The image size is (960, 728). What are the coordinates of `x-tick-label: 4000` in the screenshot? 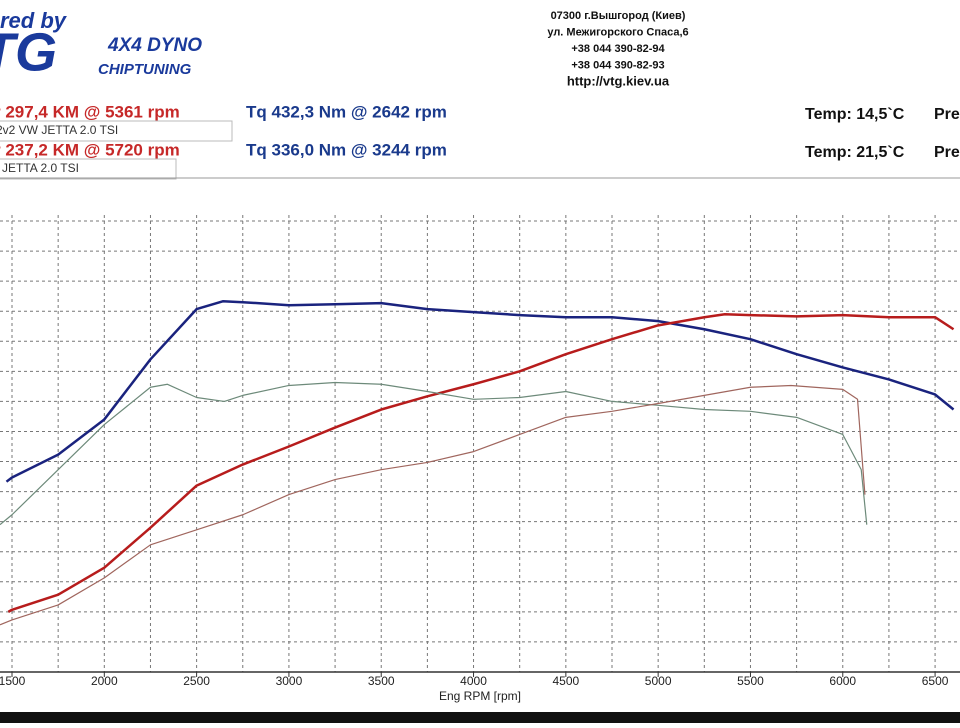 It's located at (473, 681).